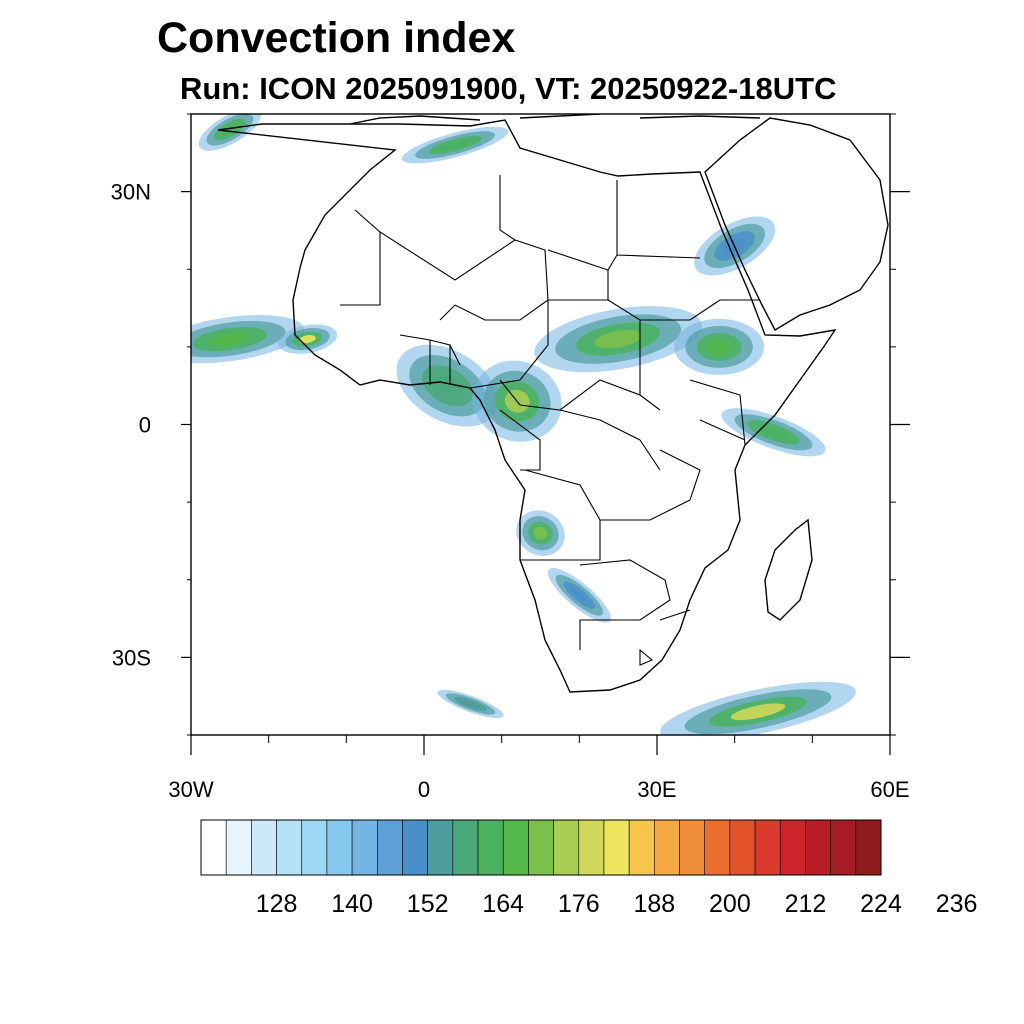 Image resolution: width=1024 pixels, height=1024 pixels. I want to click on colorbar-frame, so click(541, 847).